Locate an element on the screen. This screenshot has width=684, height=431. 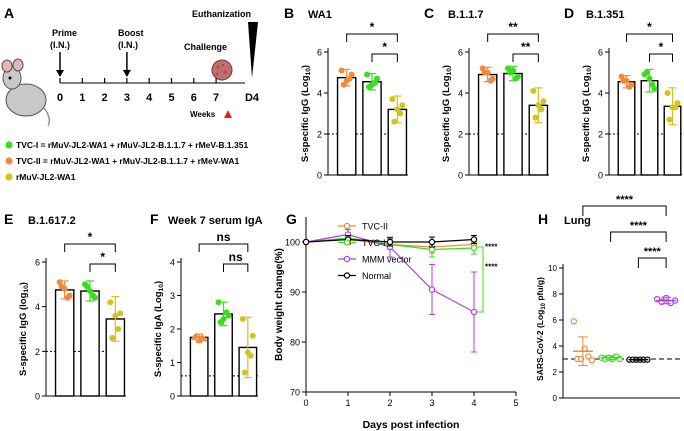
chart-c: B.1.1.7 0 2 4 6 S-specific IgG (Log10) **** is located at coordinates (495, 95).